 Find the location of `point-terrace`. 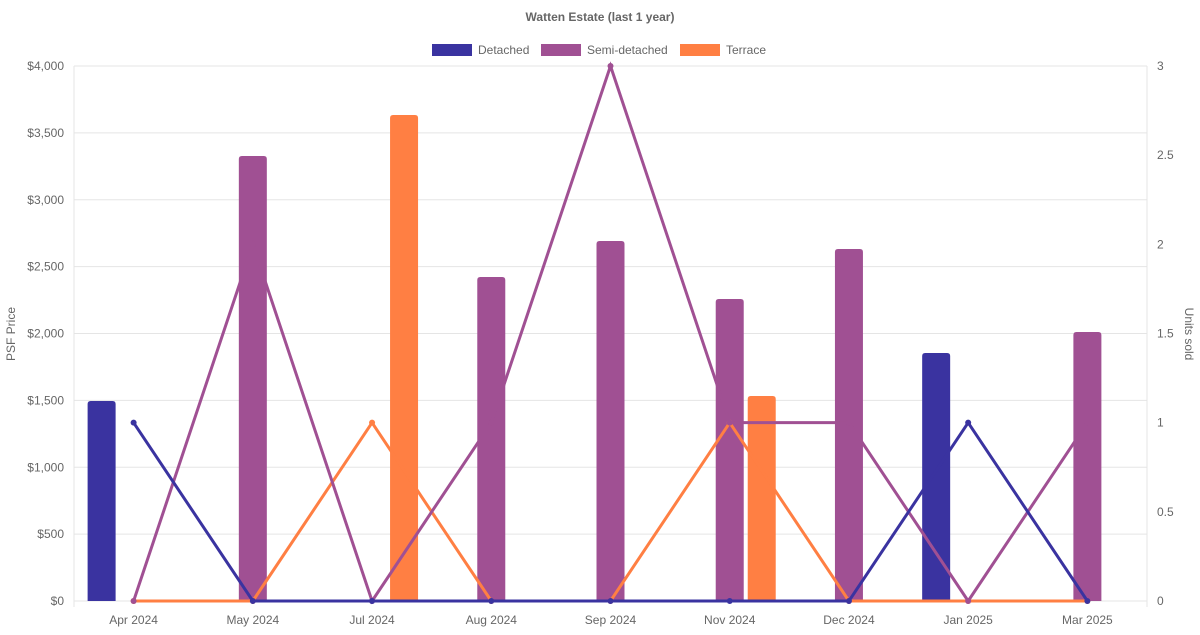

point-terrace is located at coordinates (372, 422).